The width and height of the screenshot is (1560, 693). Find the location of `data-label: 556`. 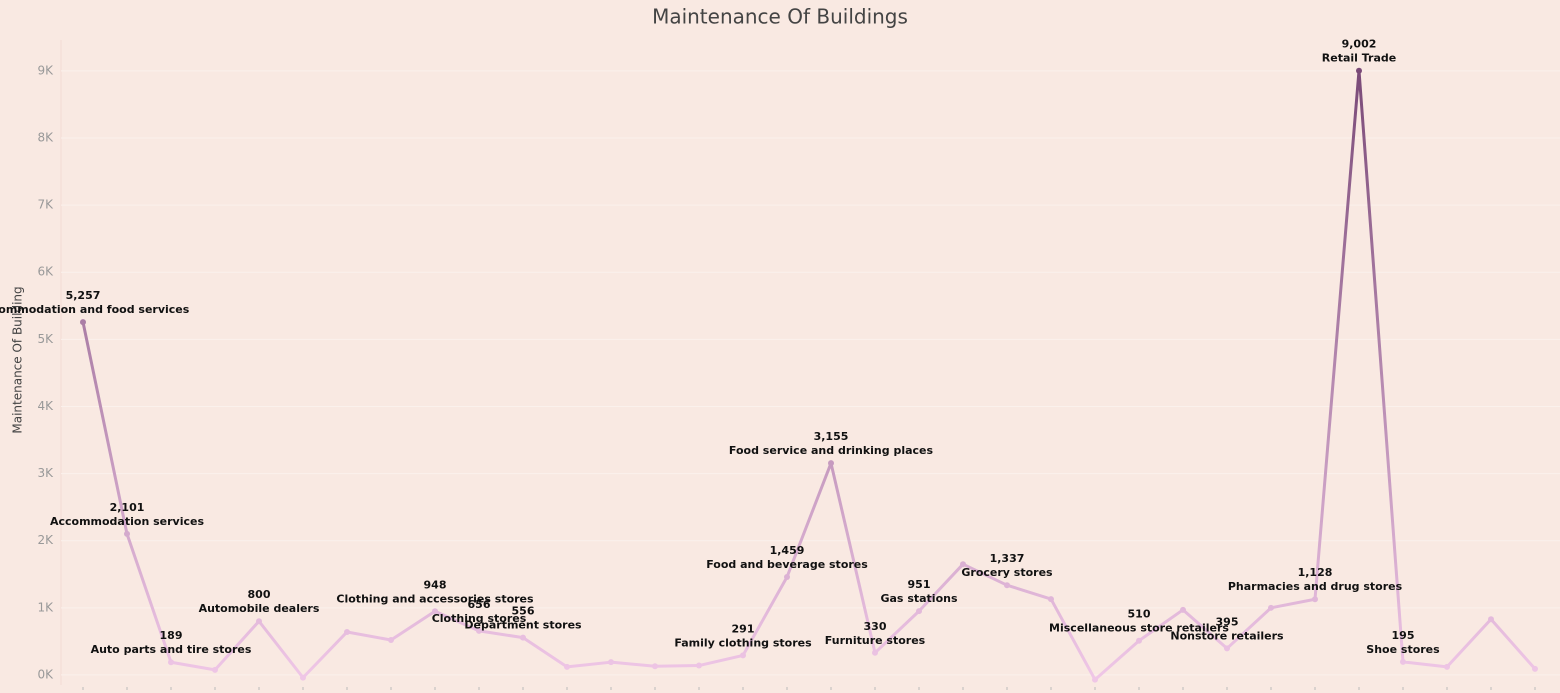

data-label: 556 is located at coordinates (523, 611).